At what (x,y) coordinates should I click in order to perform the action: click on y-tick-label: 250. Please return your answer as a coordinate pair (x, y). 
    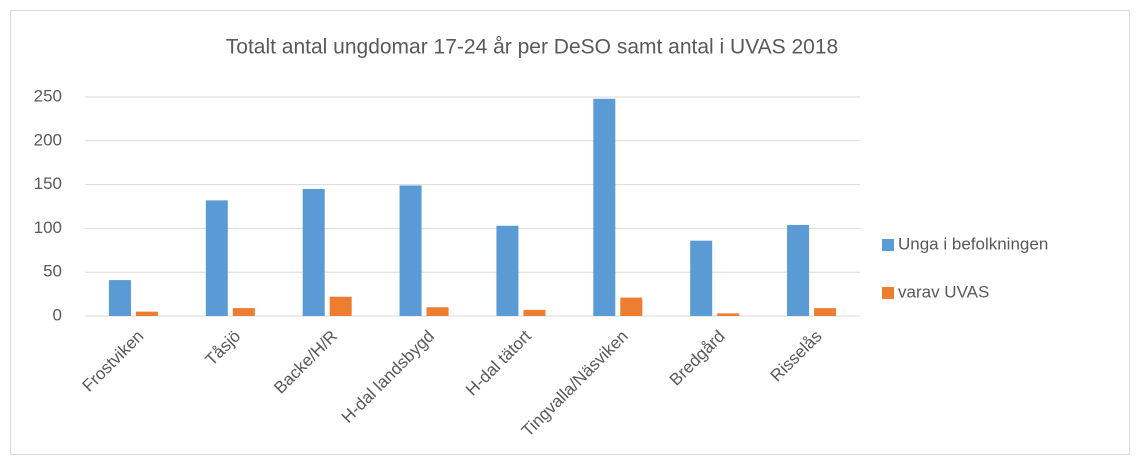
    Looking at the image, I should click on (48, 95).